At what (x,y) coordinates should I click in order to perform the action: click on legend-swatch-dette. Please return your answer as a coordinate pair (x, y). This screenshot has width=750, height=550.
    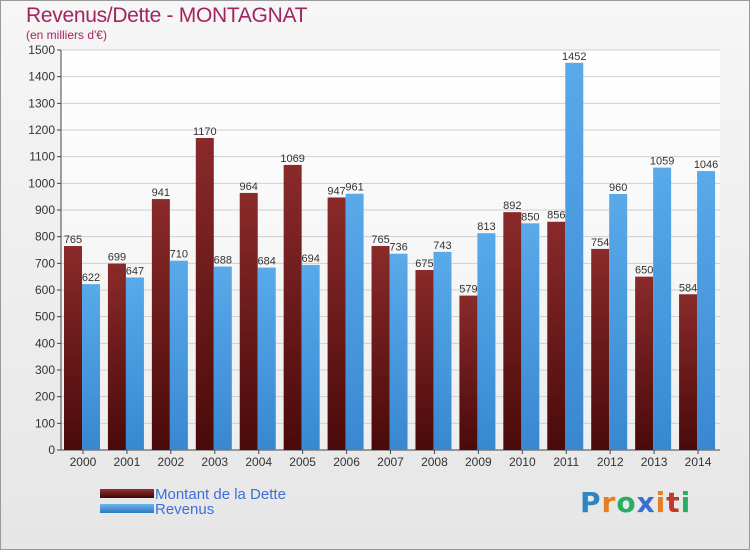
    Looking at the image, I should click on (127, 493).